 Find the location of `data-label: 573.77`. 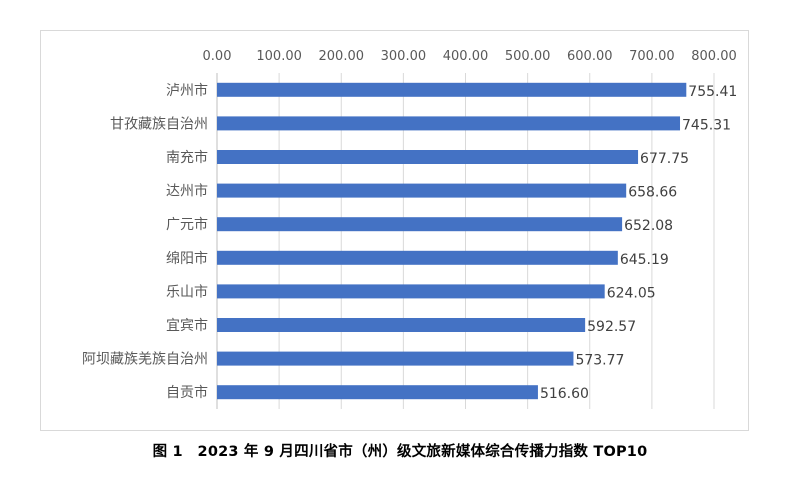

data-label: 573.77 is located at coordinates (599, 361).